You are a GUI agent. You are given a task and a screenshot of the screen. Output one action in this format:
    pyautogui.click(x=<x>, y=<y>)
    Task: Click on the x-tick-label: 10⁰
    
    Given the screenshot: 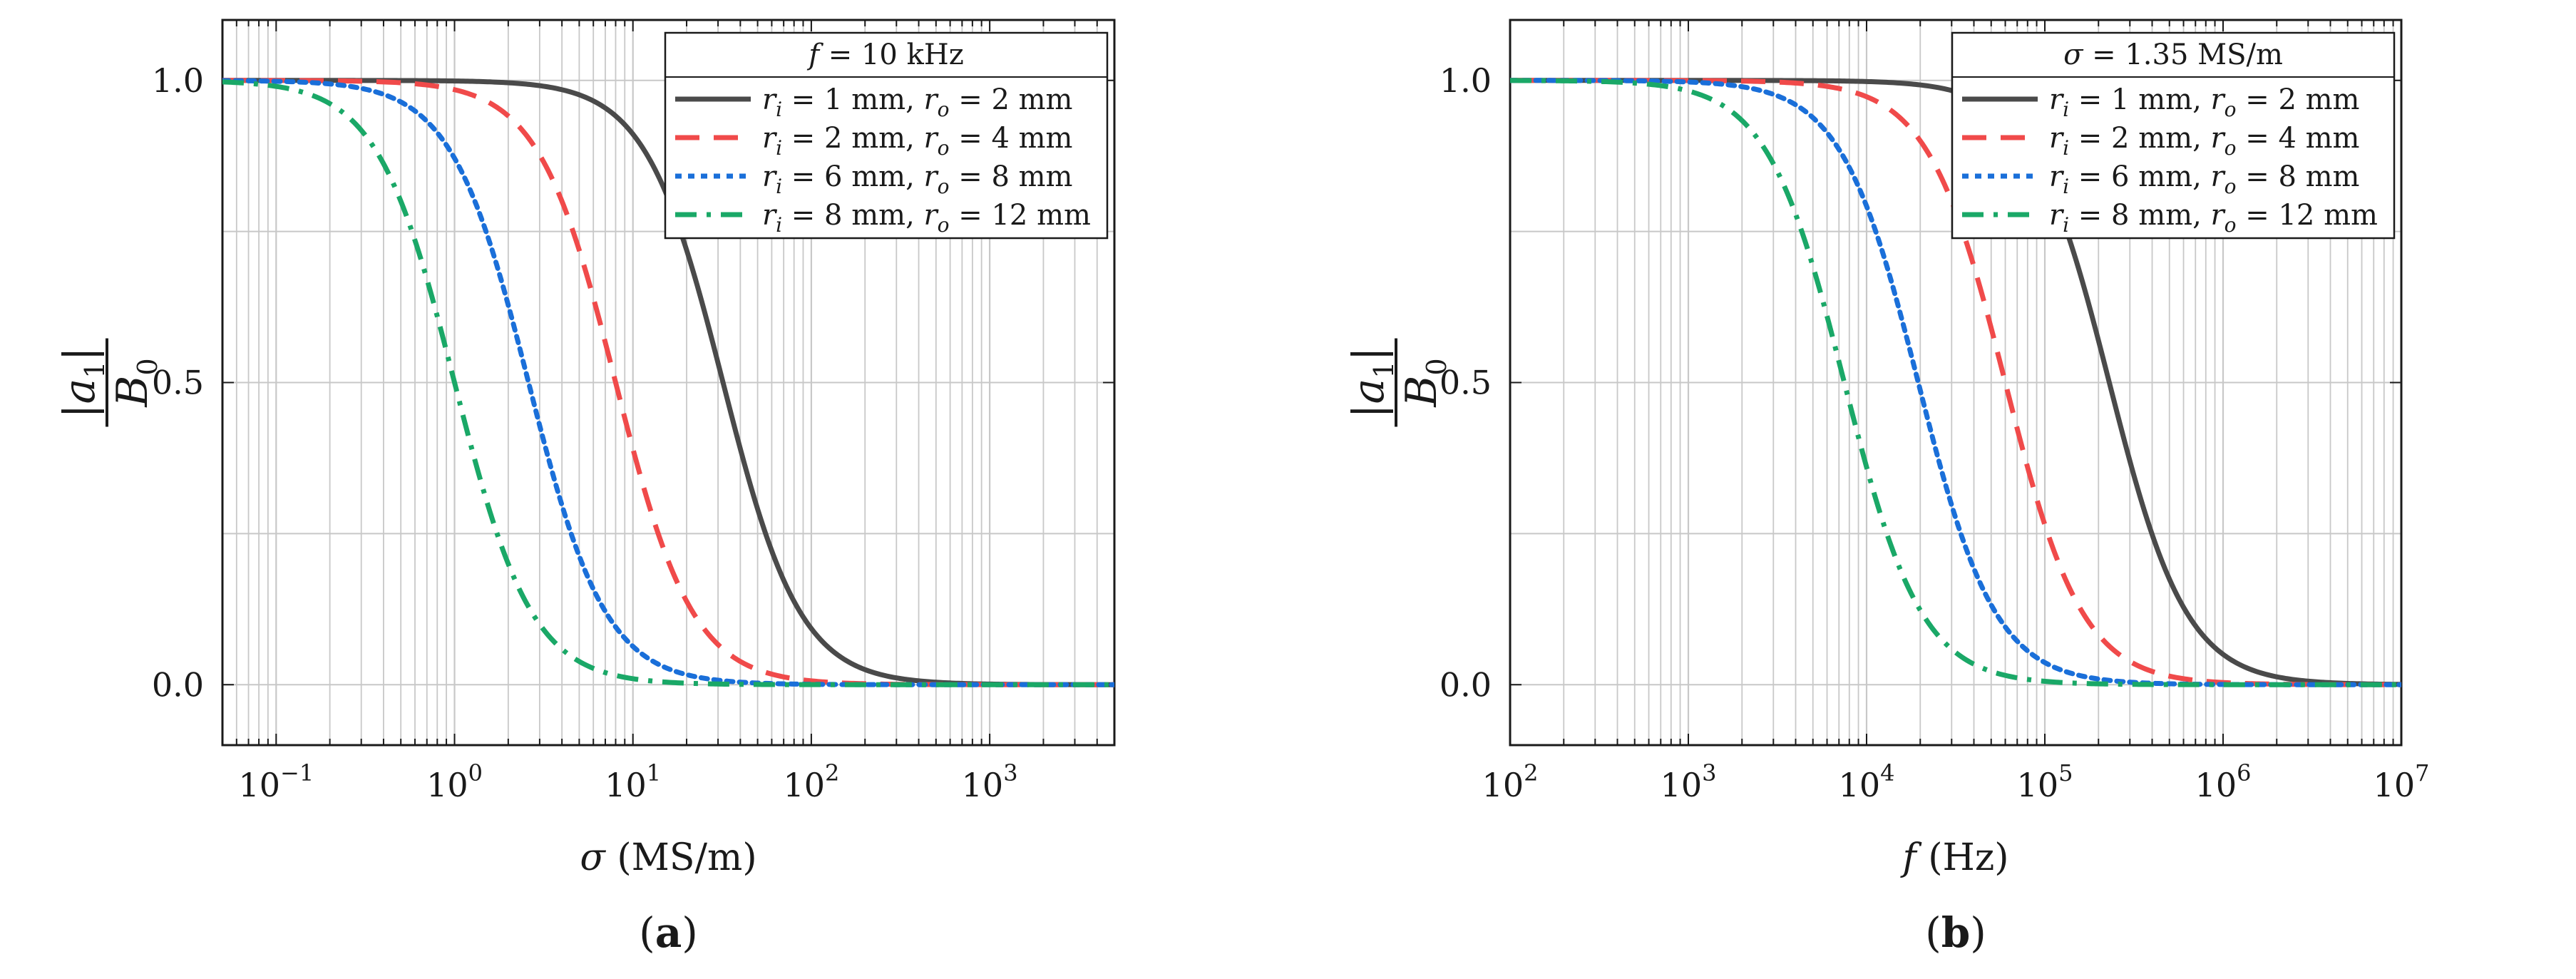 What is the action you would take?
    pyautogui.click(x=454, y=781)
    